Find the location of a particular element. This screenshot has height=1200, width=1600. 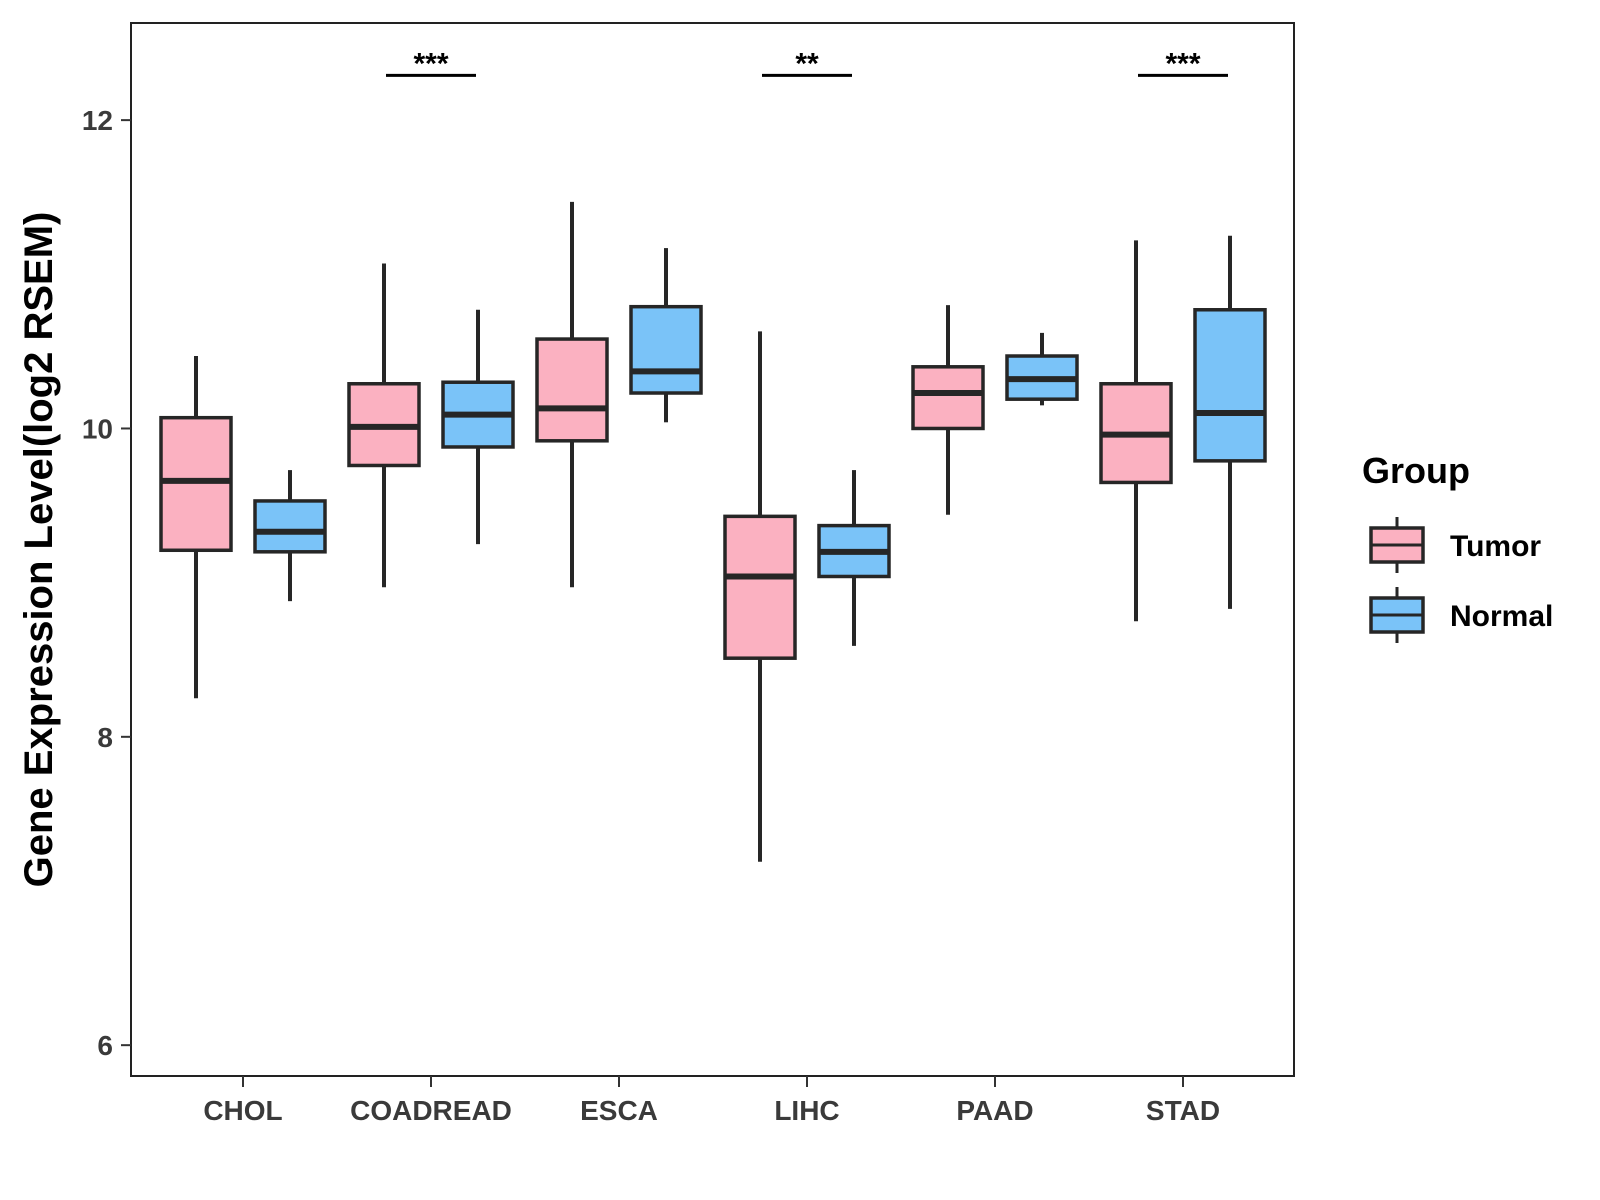

legend-label-normal: Normal is located at coordinates (1501, 616).